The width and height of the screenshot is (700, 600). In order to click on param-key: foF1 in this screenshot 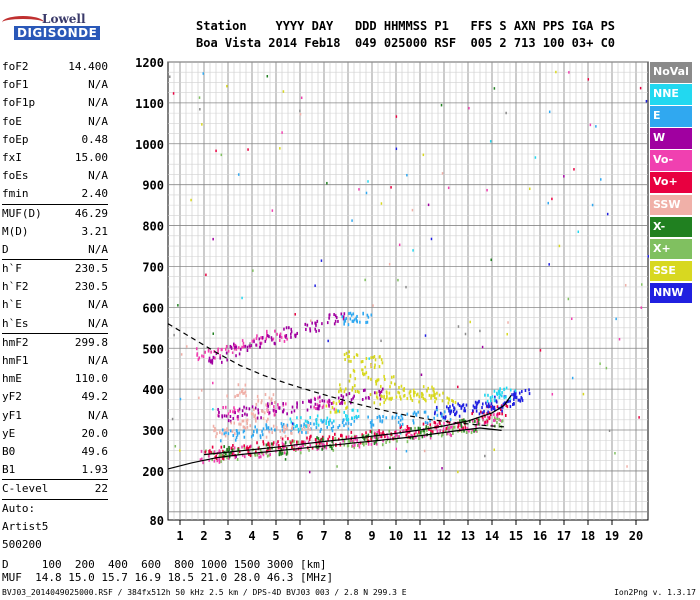, I will do `click(15, 85)`.